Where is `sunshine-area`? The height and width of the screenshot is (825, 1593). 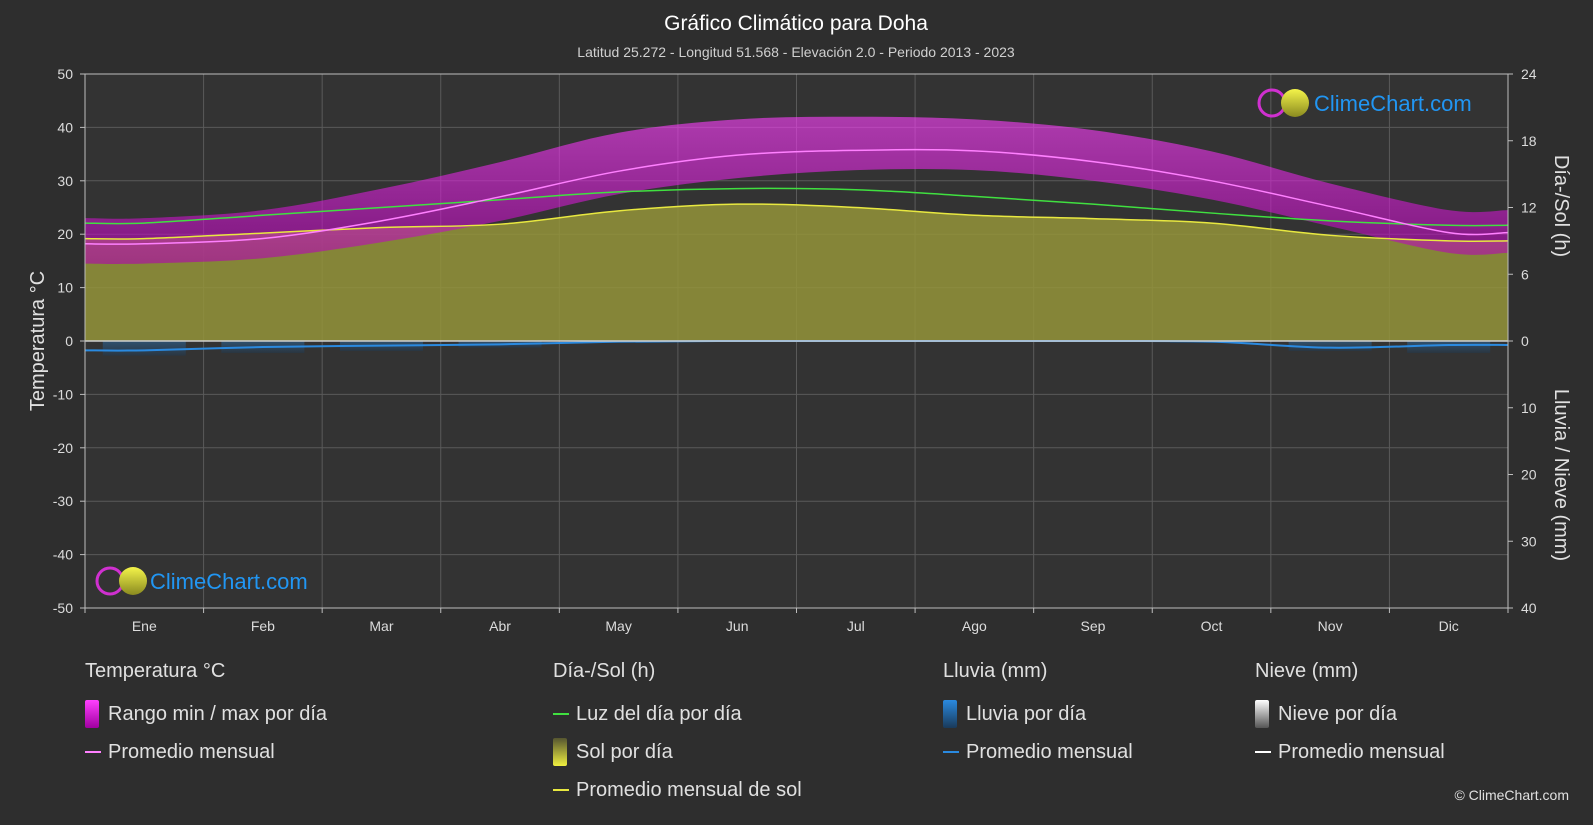 sunshine-area is located at coordinates (796, 272).